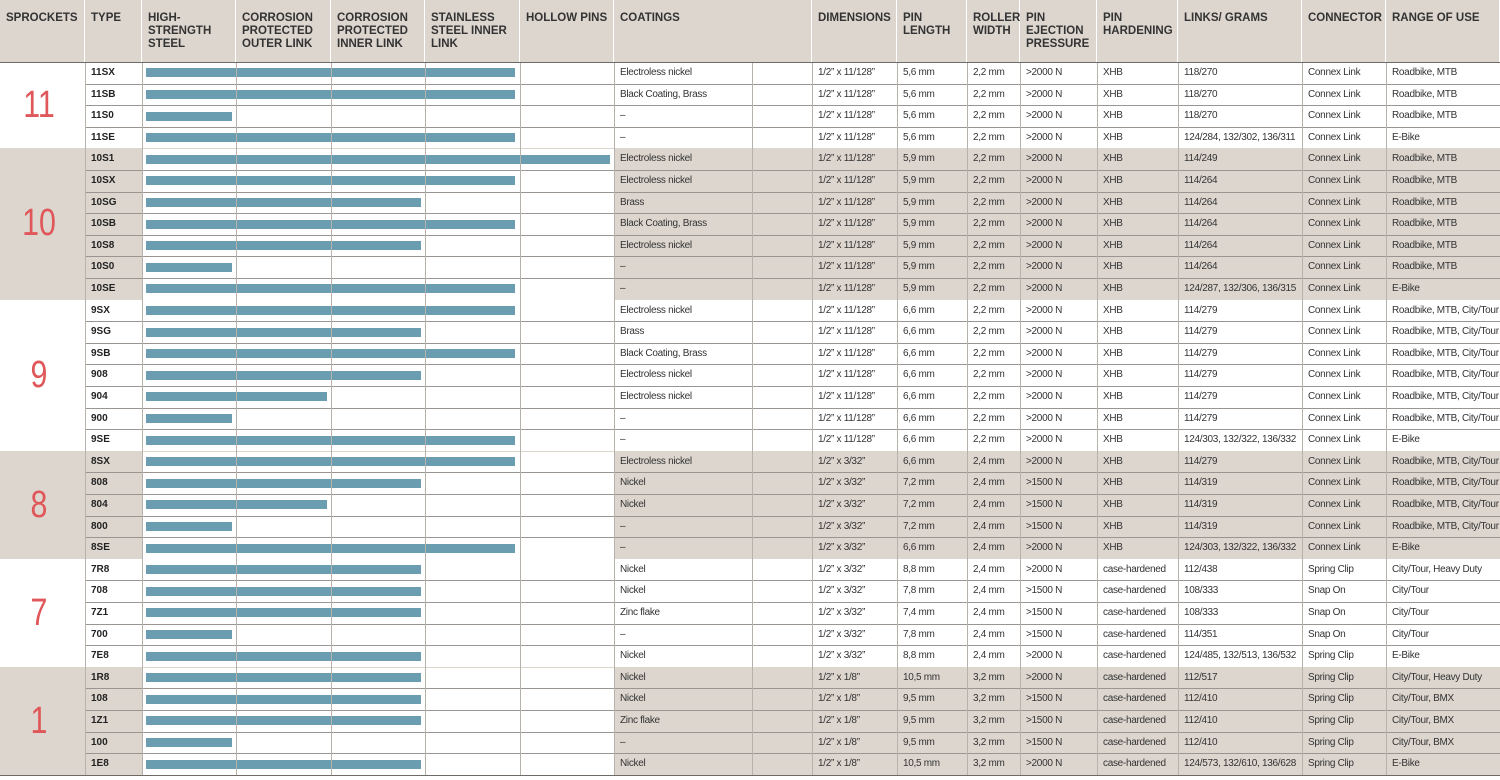 This screenshot has width=1500, height=780. Describe the element at coordinates (1406, 548) in the screenshot. I see `cell-text: E-Bike` at that location.